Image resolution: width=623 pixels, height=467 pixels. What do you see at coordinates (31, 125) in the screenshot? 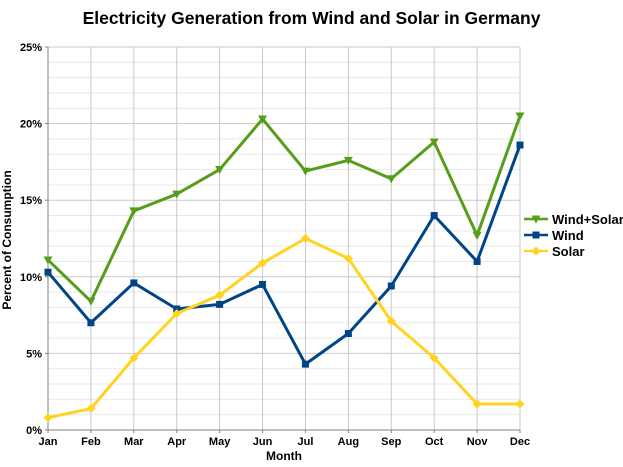
I see `y-tick-label: 20%` at bounding box center [31, 125].